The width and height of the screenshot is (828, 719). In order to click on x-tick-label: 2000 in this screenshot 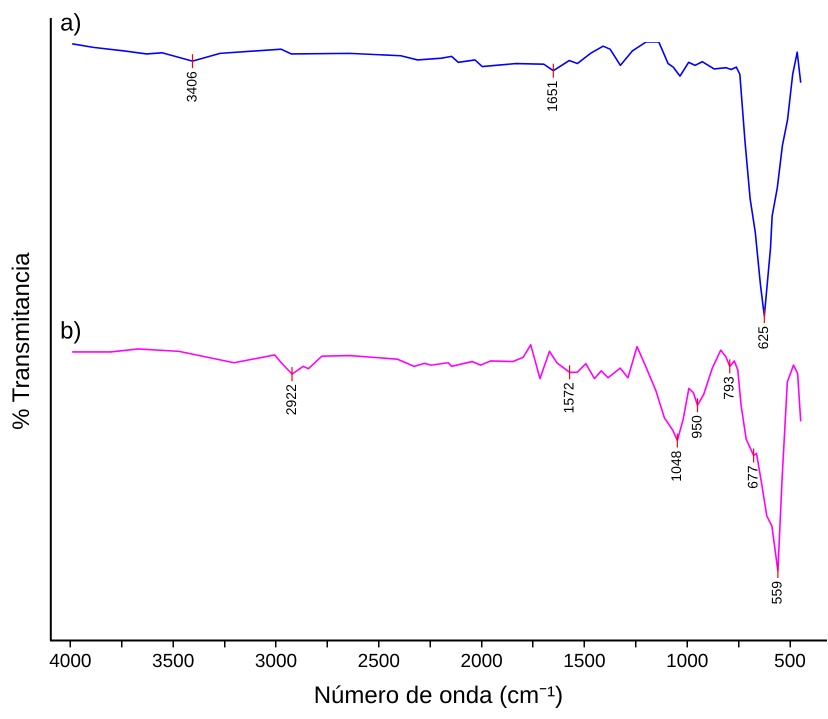, I will do `click(481, 661)`.